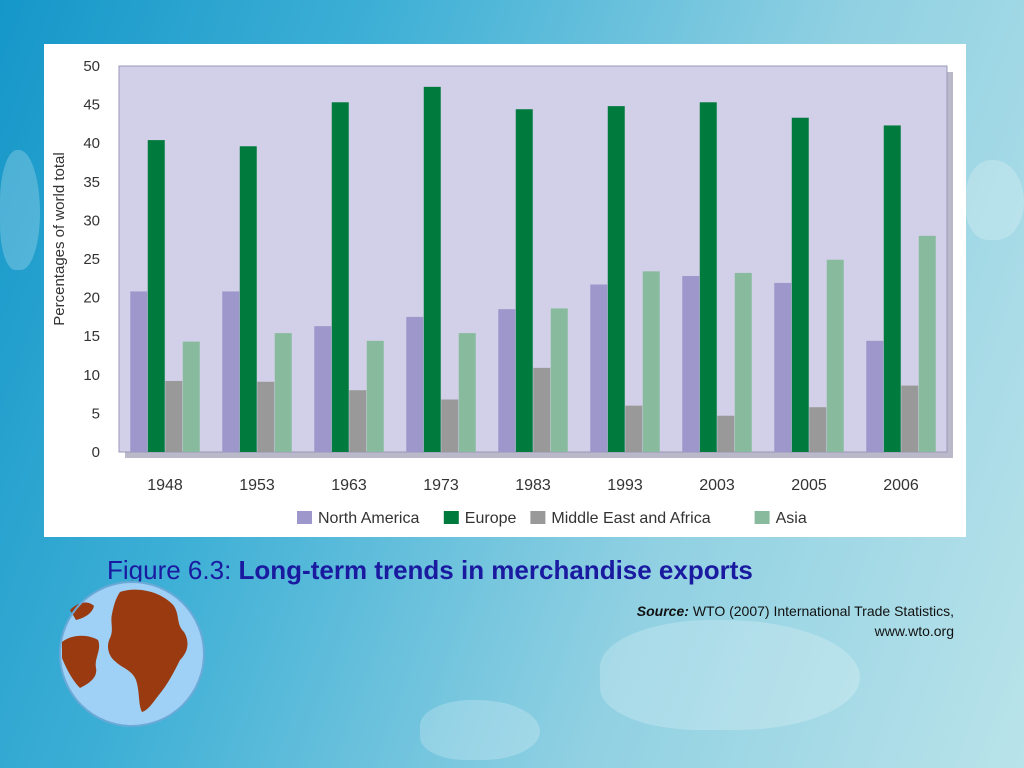 The image size is (1024, 768). Describe the element at coordinates (743, 362) in the screenshot. I see `bar-asia-2003` at that location.